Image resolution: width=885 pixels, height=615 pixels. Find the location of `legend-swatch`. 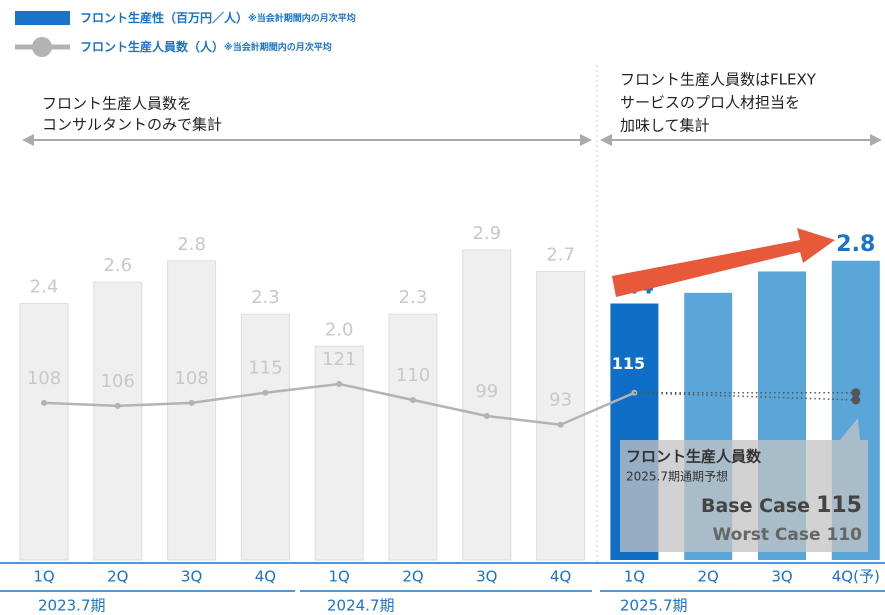

legend-swatch is located at coordinates (42, 18).